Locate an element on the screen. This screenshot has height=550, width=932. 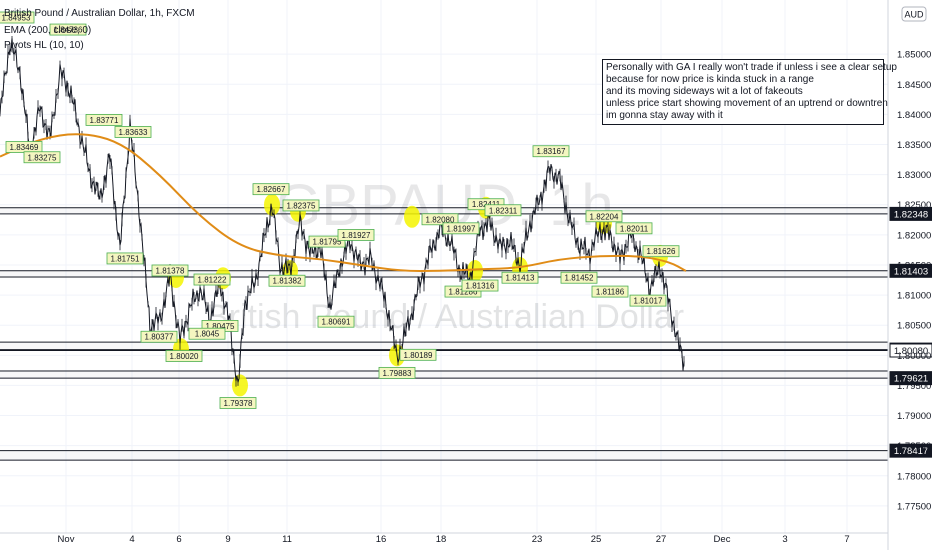
pivot-label: 1.80377 is located at coordinates (159, 337).